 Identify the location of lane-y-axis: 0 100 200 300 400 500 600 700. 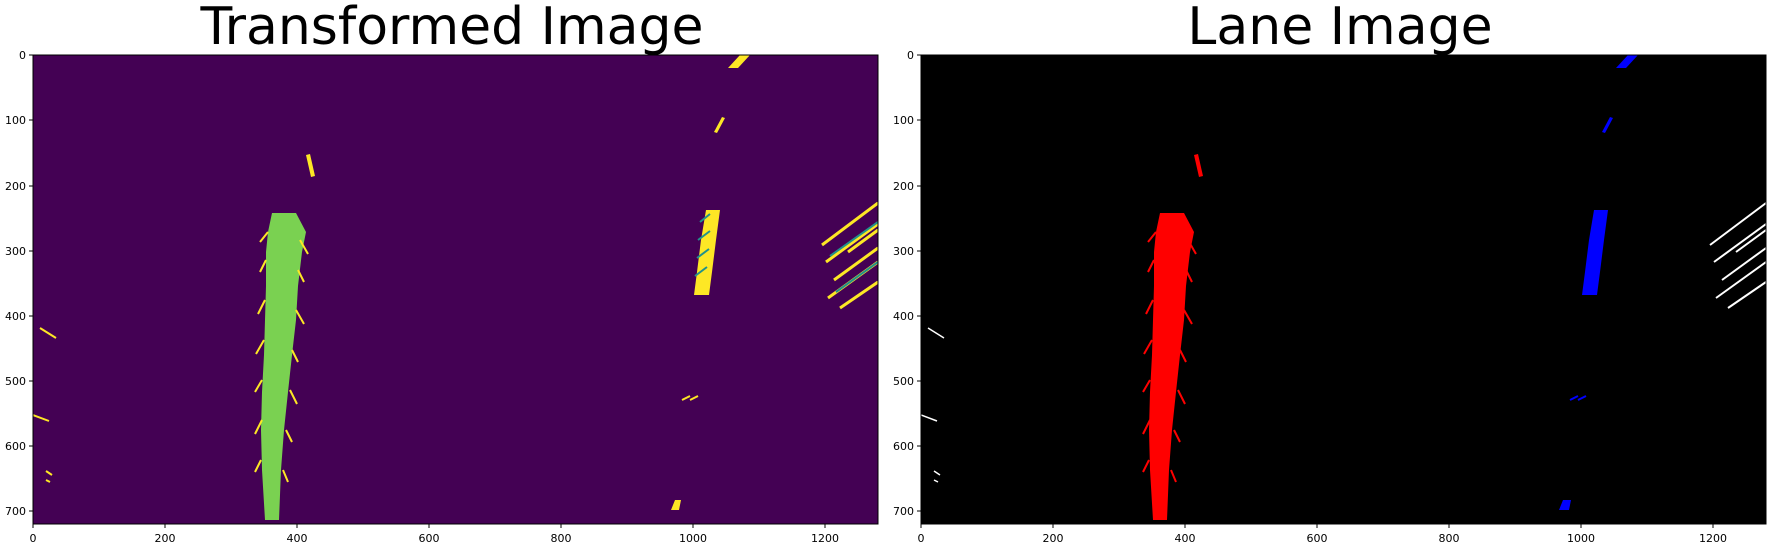
(907, 283).